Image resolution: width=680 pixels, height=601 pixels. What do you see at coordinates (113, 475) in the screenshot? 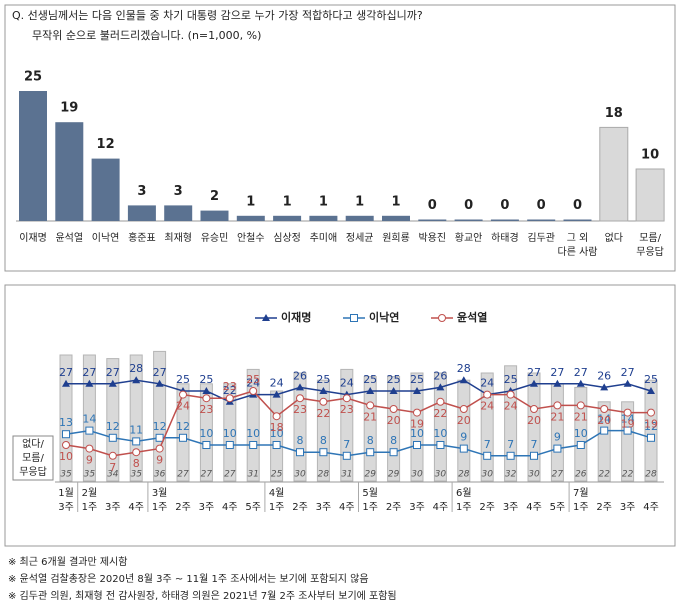
I see `bar-label: 34` at bounding box center [113, 475].